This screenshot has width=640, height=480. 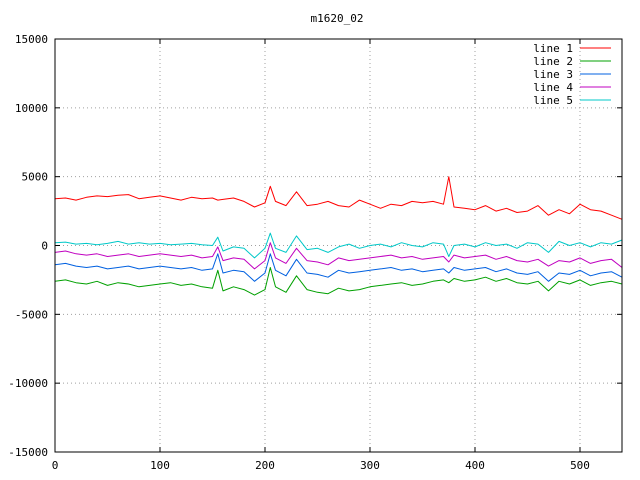 What do you see at coordinates (31, 314) in the screenshot?
I see `y-tick-label: -5000` at bounding box center [31, 314].